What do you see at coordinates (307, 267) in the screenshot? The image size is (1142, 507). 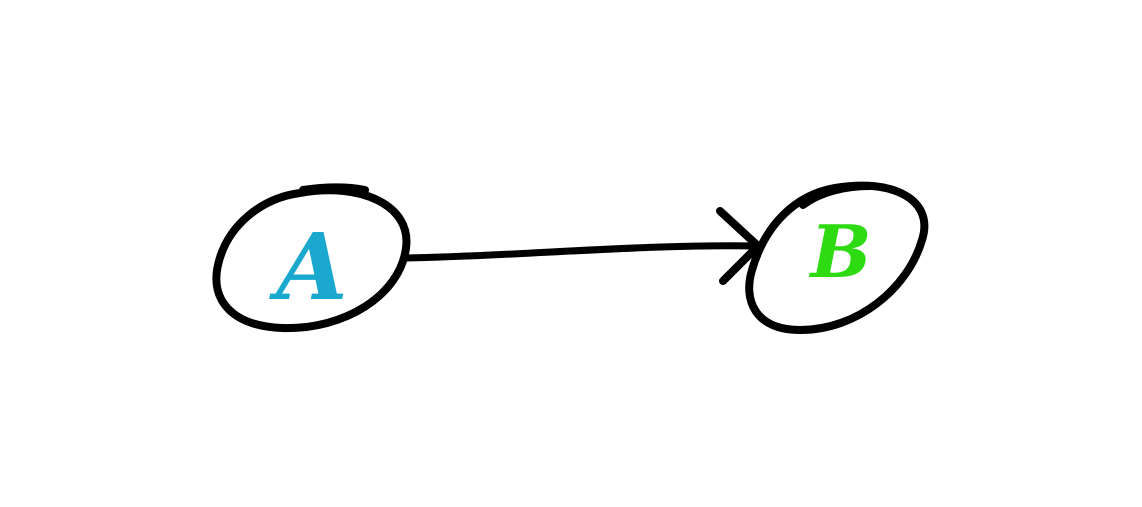 I see `node-a-label: A` at bounding box center [307, 267].